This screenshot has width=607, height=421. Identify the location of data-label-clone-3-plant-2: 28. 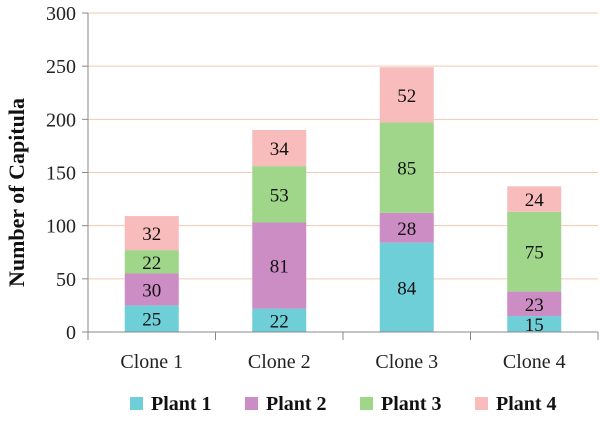
(406, 229).